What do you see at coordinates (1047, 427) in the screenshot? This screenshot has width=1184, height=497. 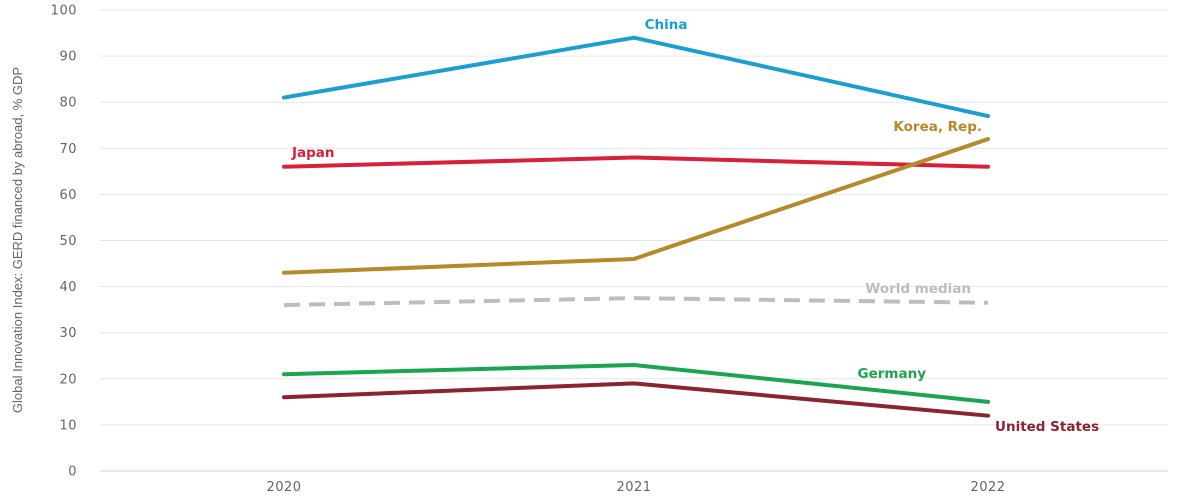 I see `series-label: United States` at bounding box center [1047, 427].